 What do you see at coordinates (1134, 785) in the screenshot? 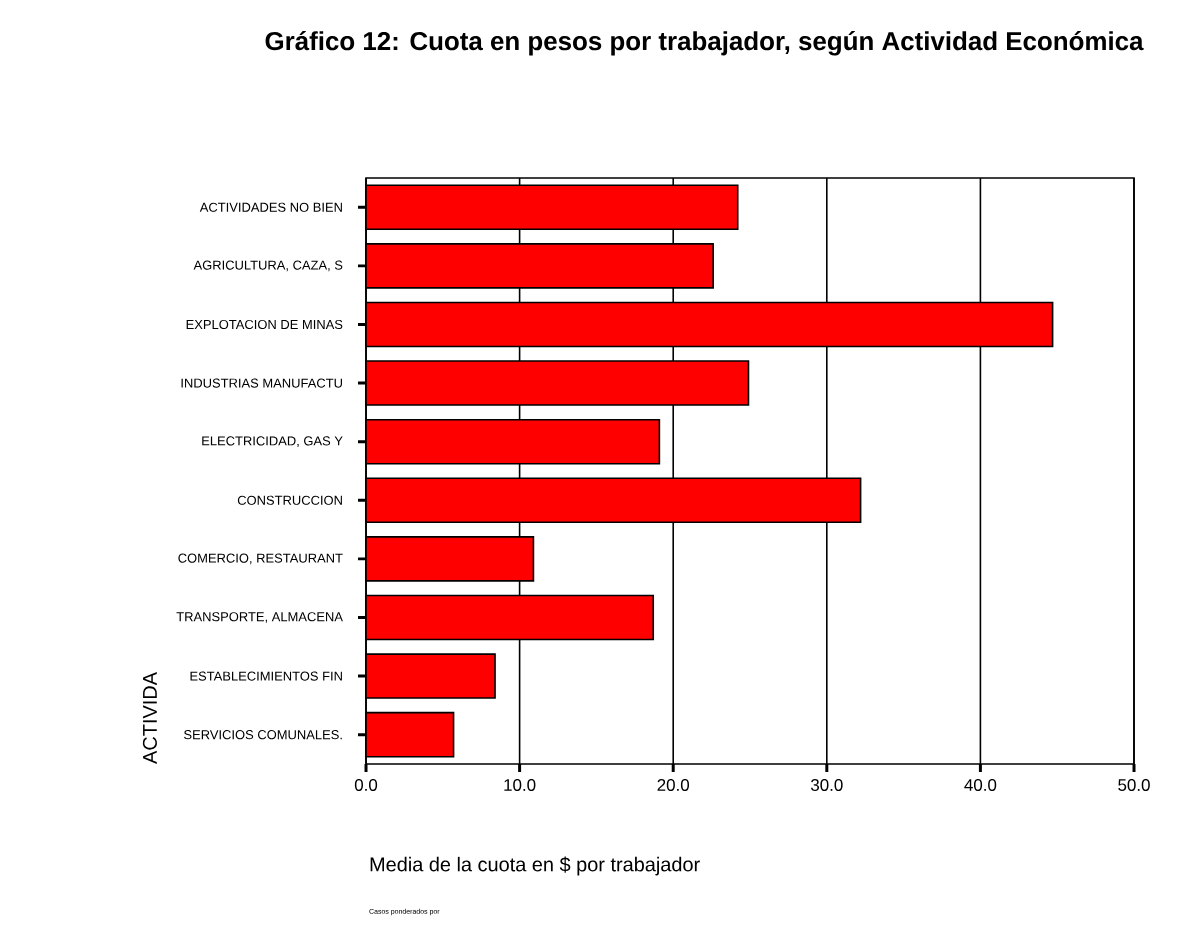
I see `x-tick-label: 50.0` at bounding box center [1134, 785].